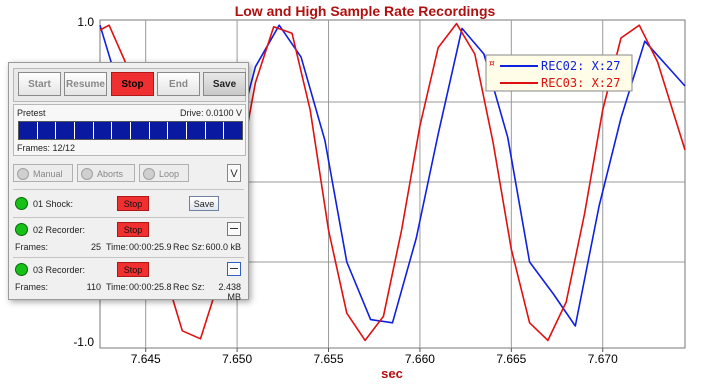  What do you see at coordinates (146, 359) in the screenshot?
I see `x-tick-label: 7.645` at bounding box center [146, 359].